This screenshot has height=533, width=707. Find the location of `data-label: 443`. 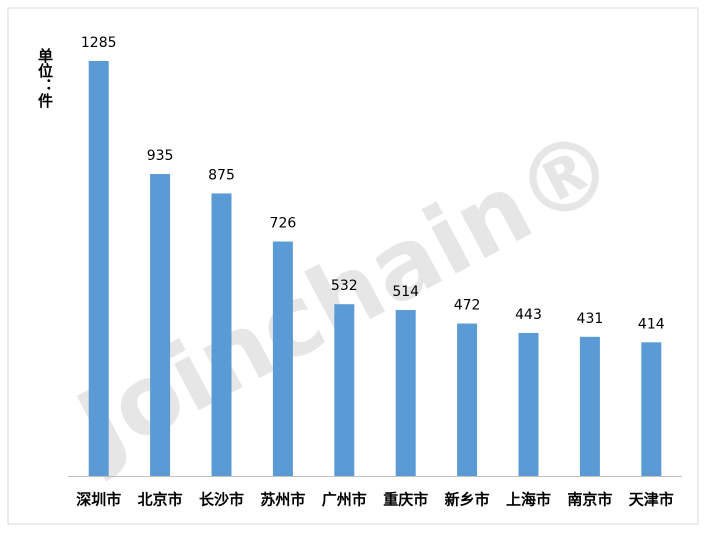

data-label: 443 is located at coordinates (528, 315).